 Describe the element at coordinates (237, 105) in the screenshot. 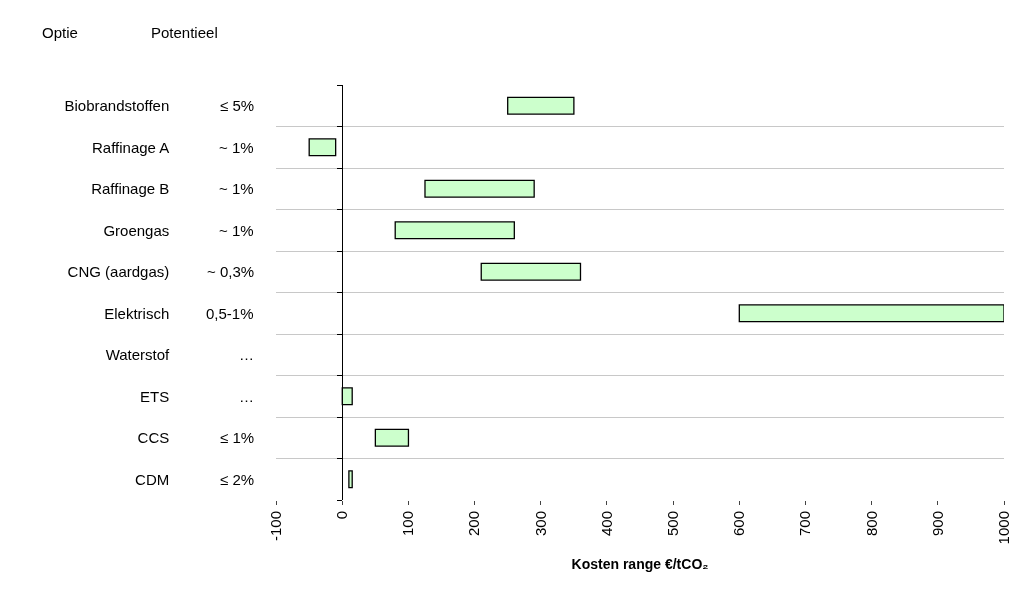

I see `y2-tick-label: ≤ 5%` at that location.